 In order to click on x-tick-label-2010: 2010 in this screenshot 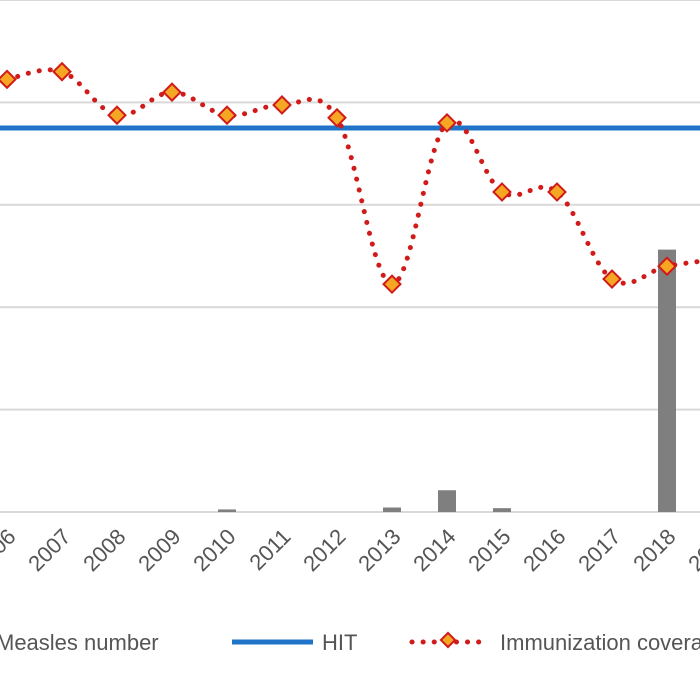, I will do `click(214, 550)`.